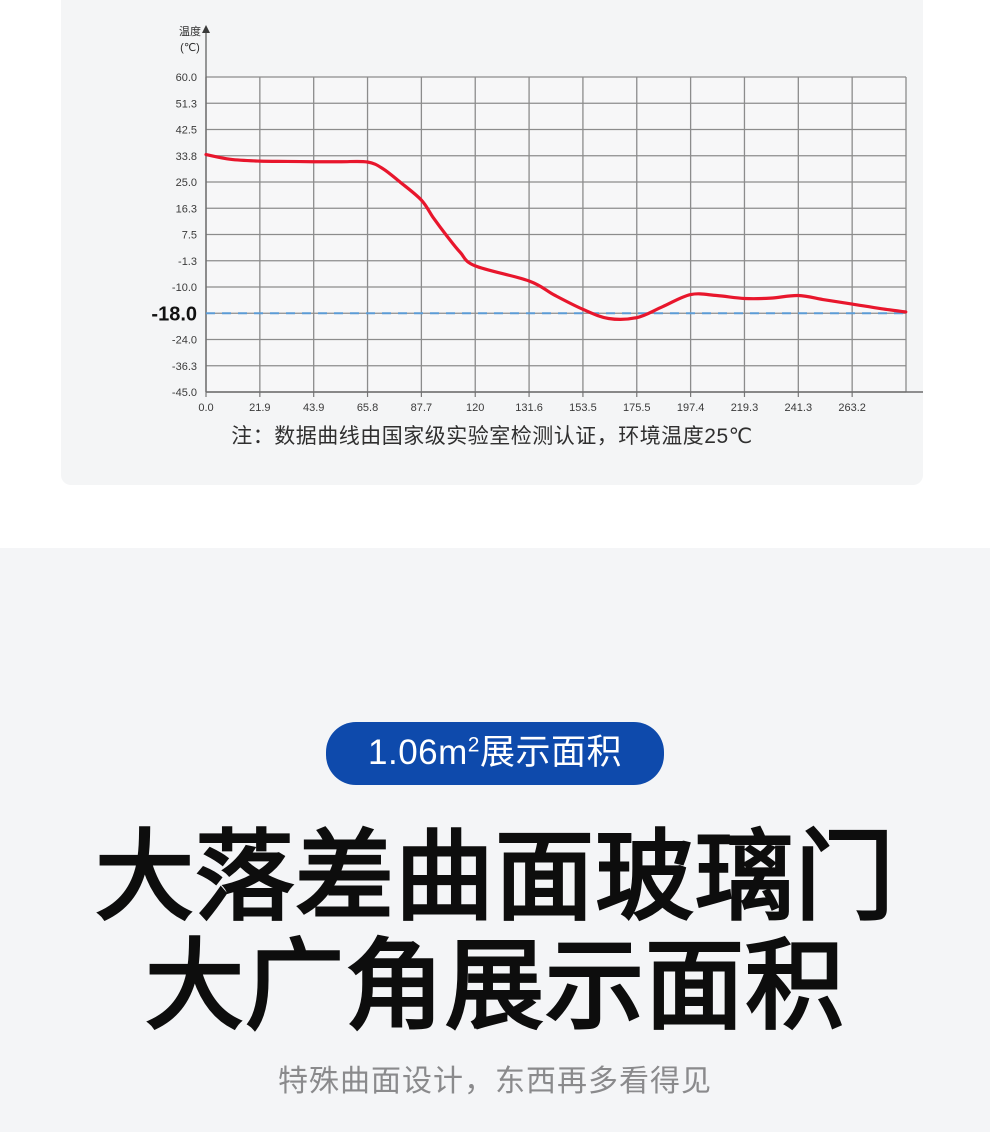  What do you see at coordinates (922, 407) in the screenshot?
I see `x-axis-title: 时间（min）` at bounding box center [922, 407].